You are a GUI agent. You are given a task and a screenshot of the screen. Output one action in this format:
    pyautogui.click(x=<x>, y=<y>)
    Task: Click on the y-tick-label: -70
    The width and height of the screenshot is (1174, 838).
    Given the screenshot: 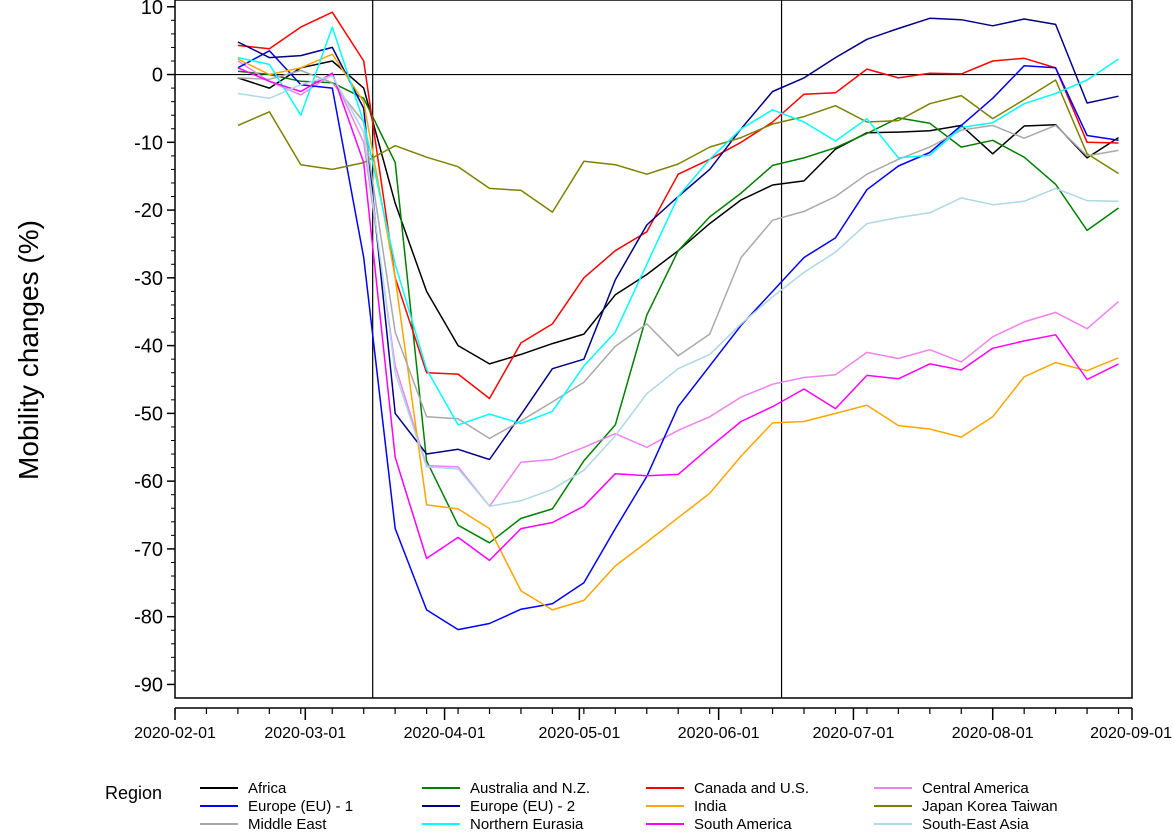 What is the action you would take?
    pyautogui.click(x=148, y=550)
    